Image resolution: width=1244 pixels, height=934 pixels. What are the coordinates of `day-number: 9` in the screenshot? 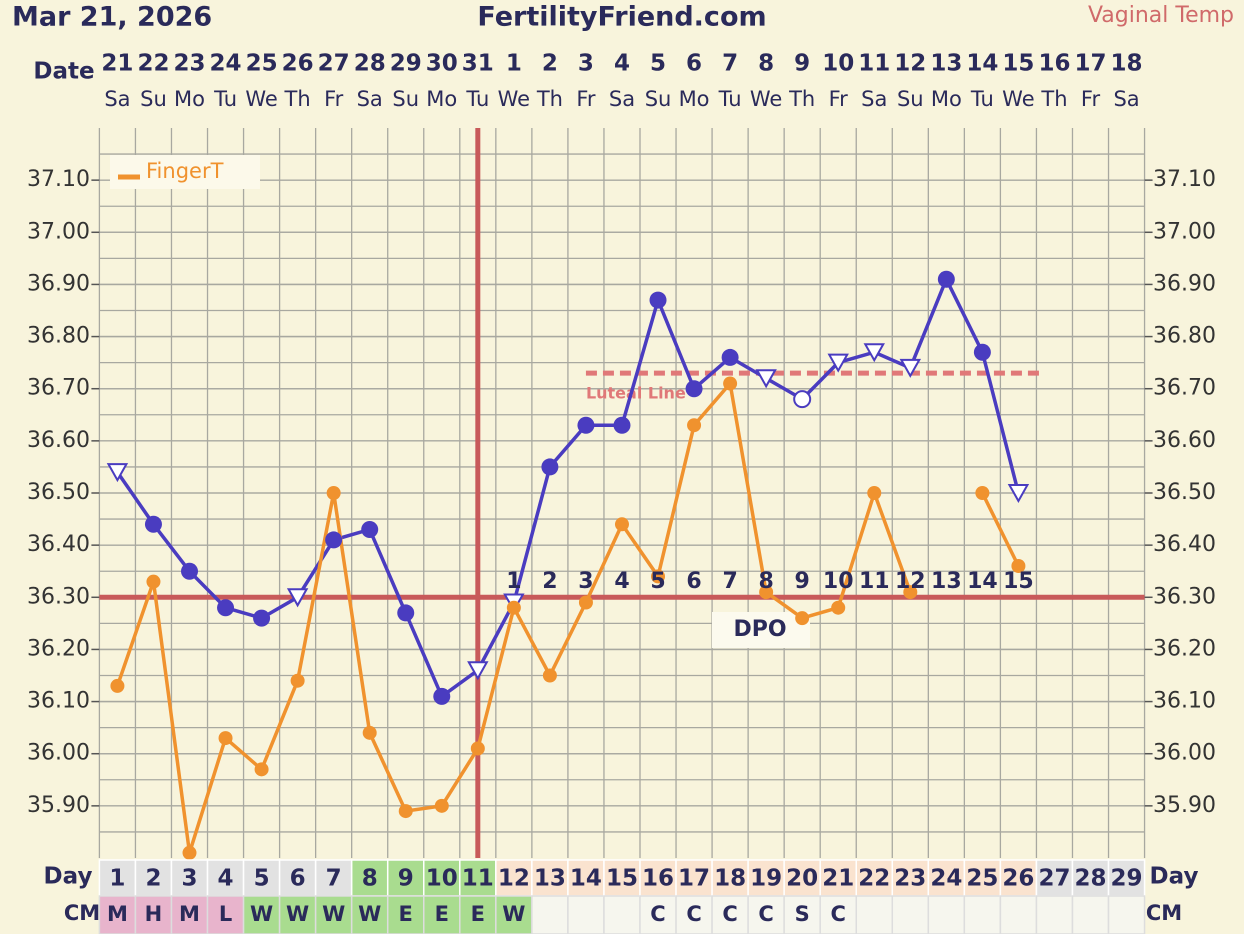 It's located at (406, 879).